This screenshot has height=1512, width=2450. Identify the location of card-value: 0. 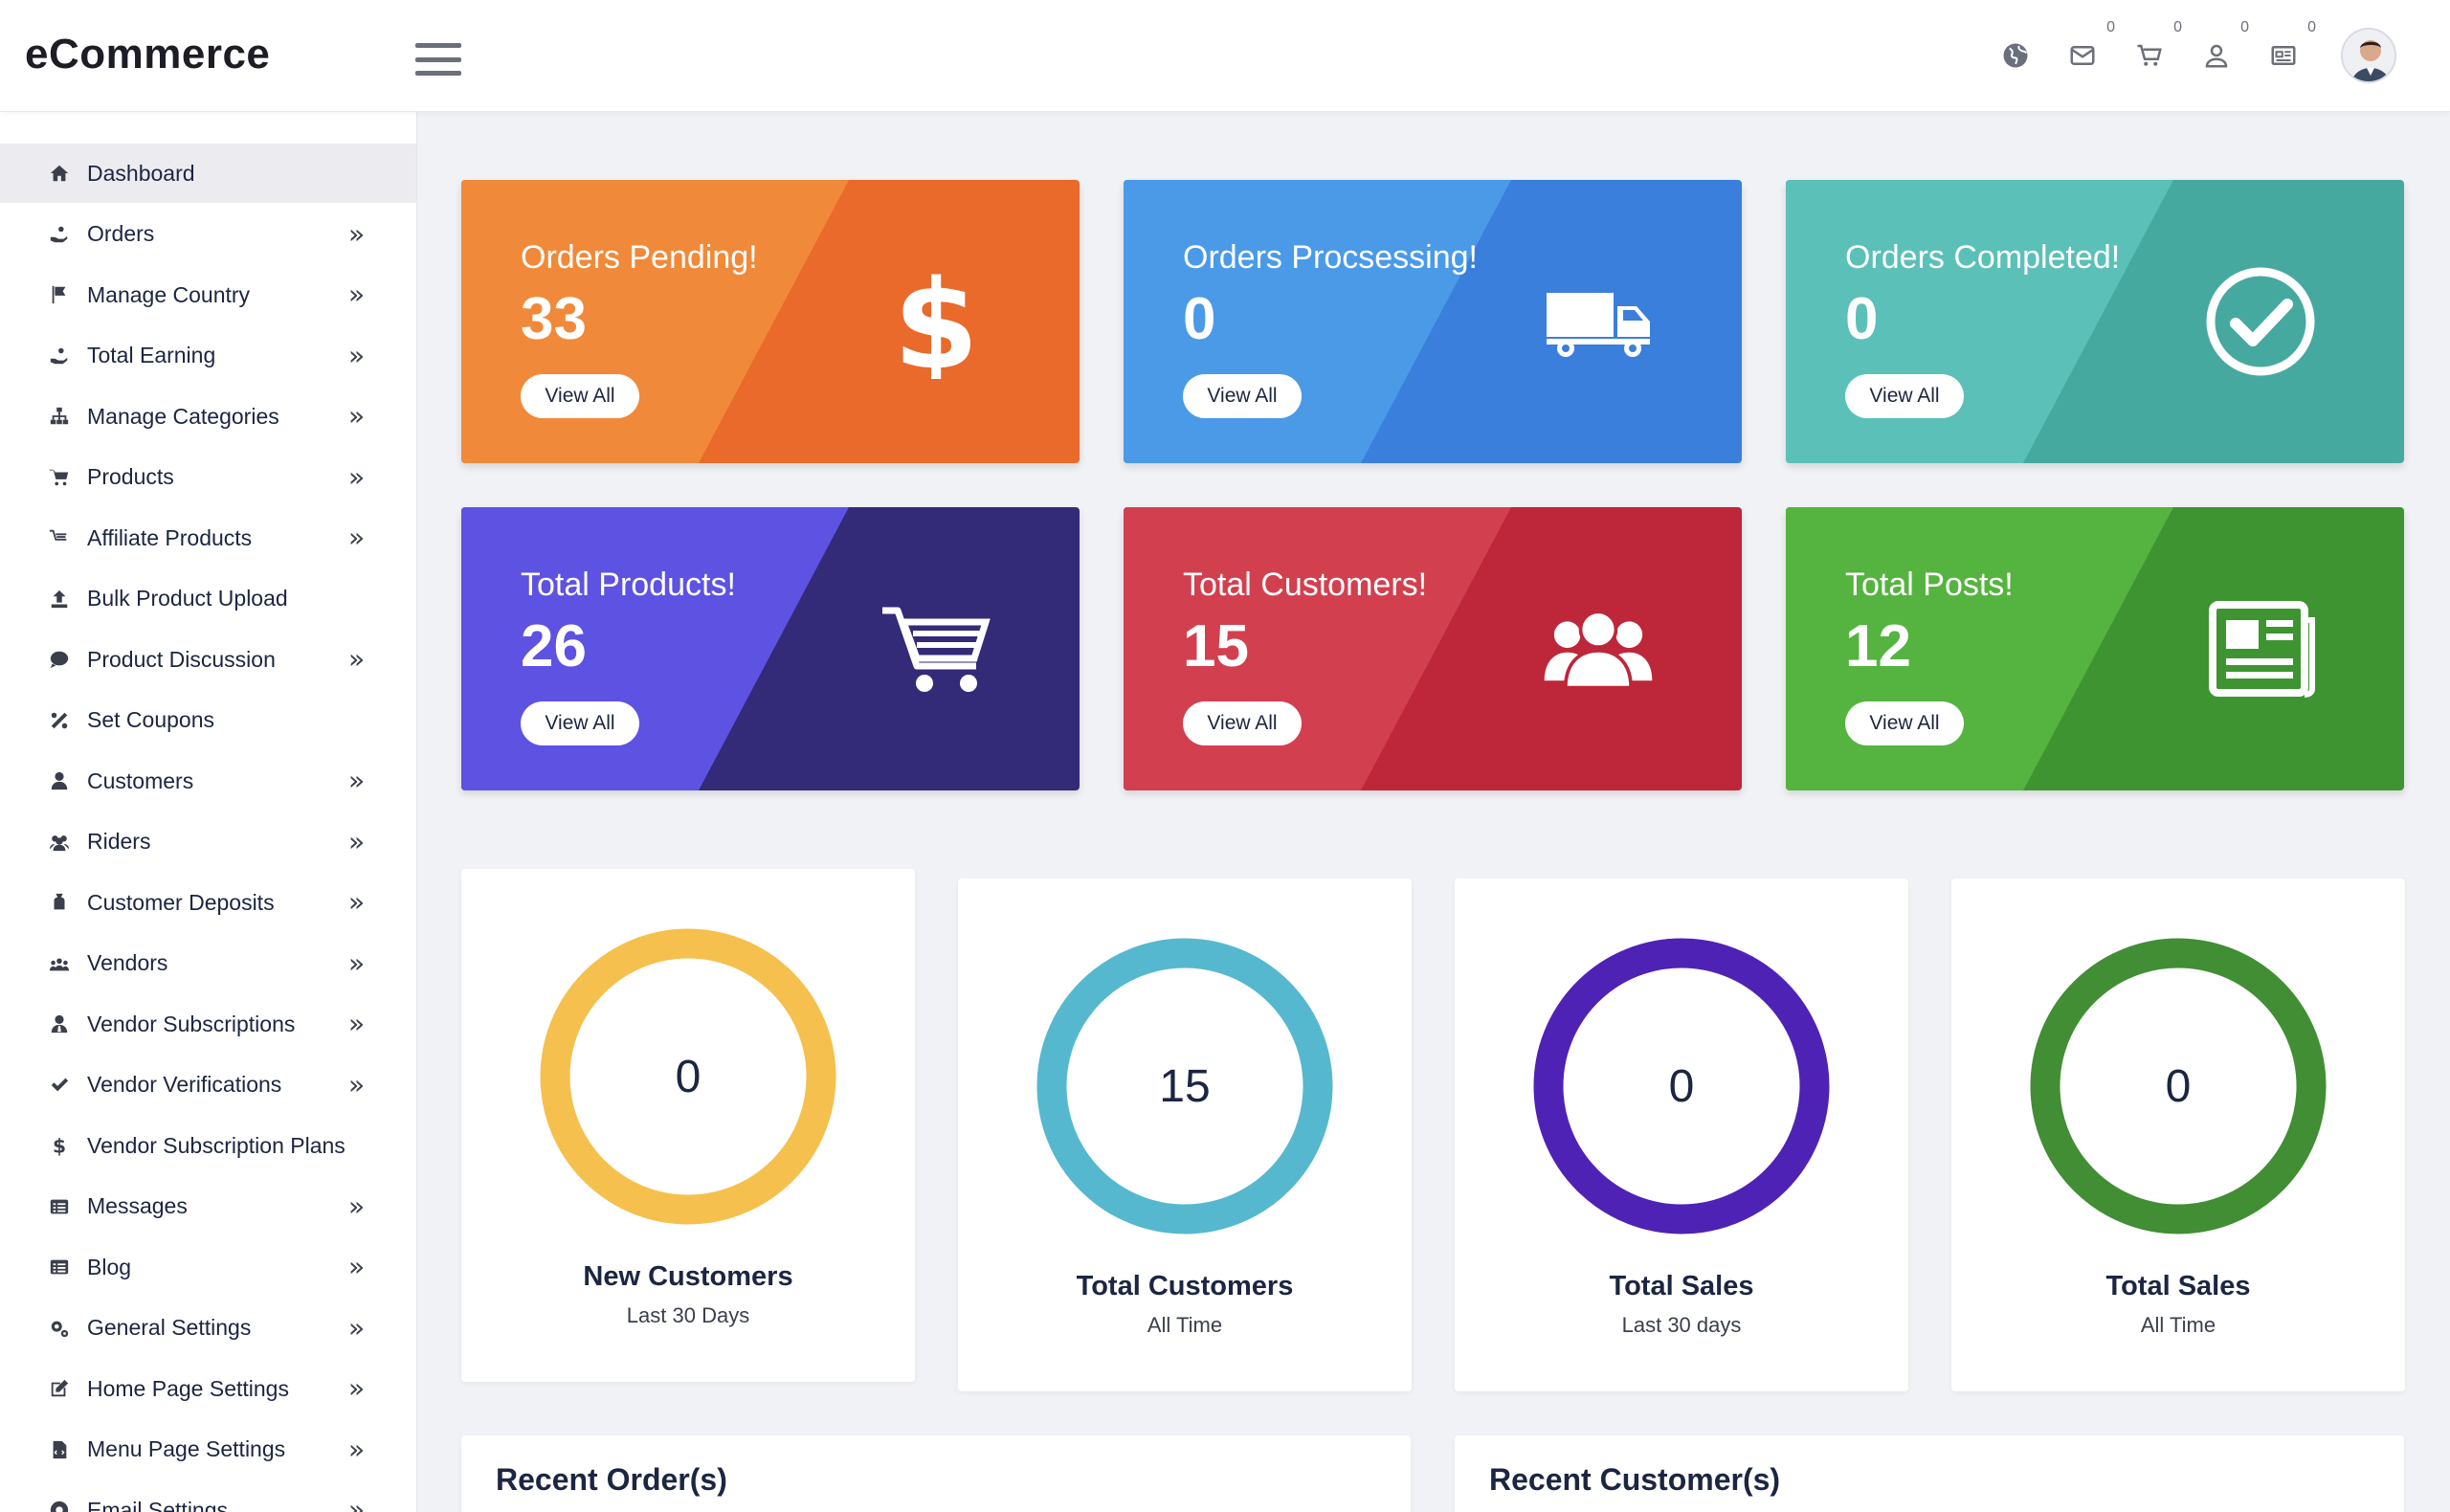
(1862, 319).